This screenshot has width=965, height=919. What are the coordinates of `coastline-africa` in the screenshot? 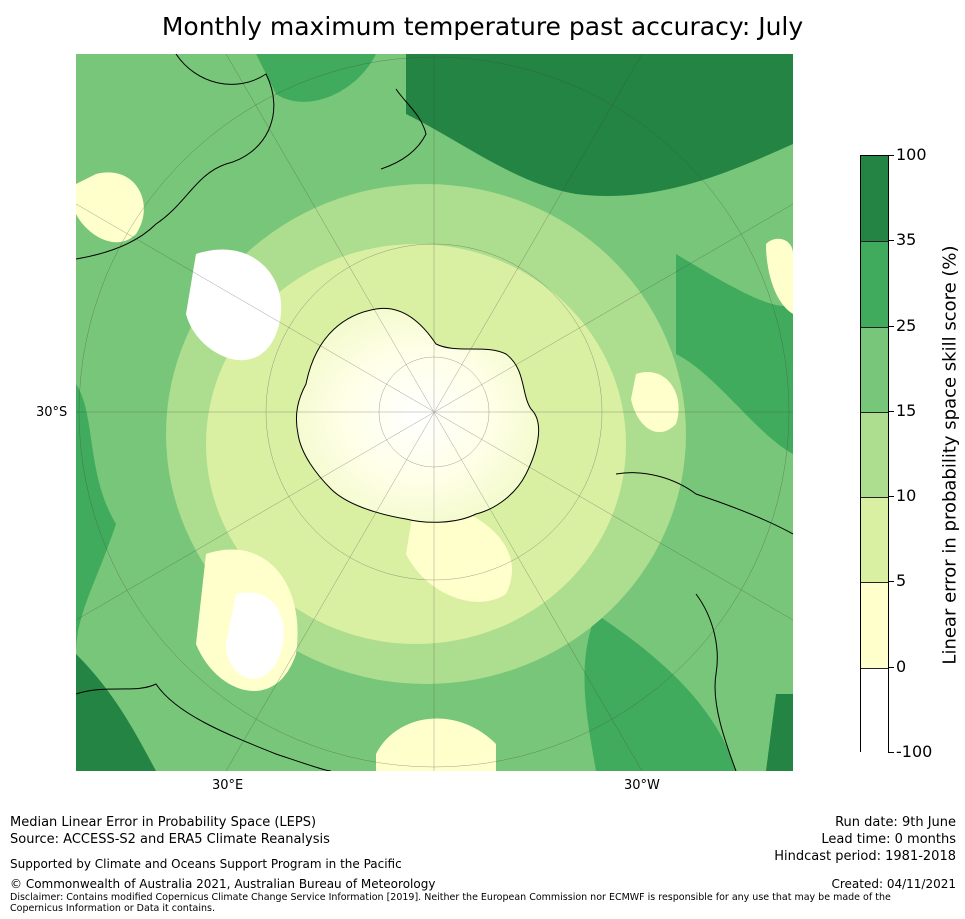 It's located at (204, 727).